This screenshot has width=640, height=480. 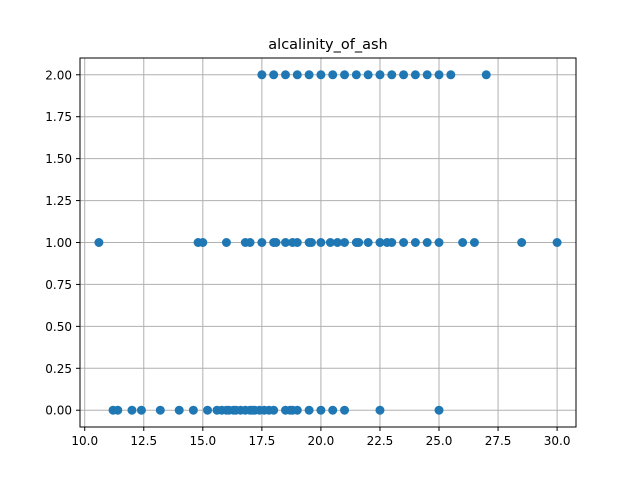 I want to click on y-axis: 0.00 0.25 0.50 0.75 1.00 1.25 1.50 1.75 2.00, so click(x=62, y=243).